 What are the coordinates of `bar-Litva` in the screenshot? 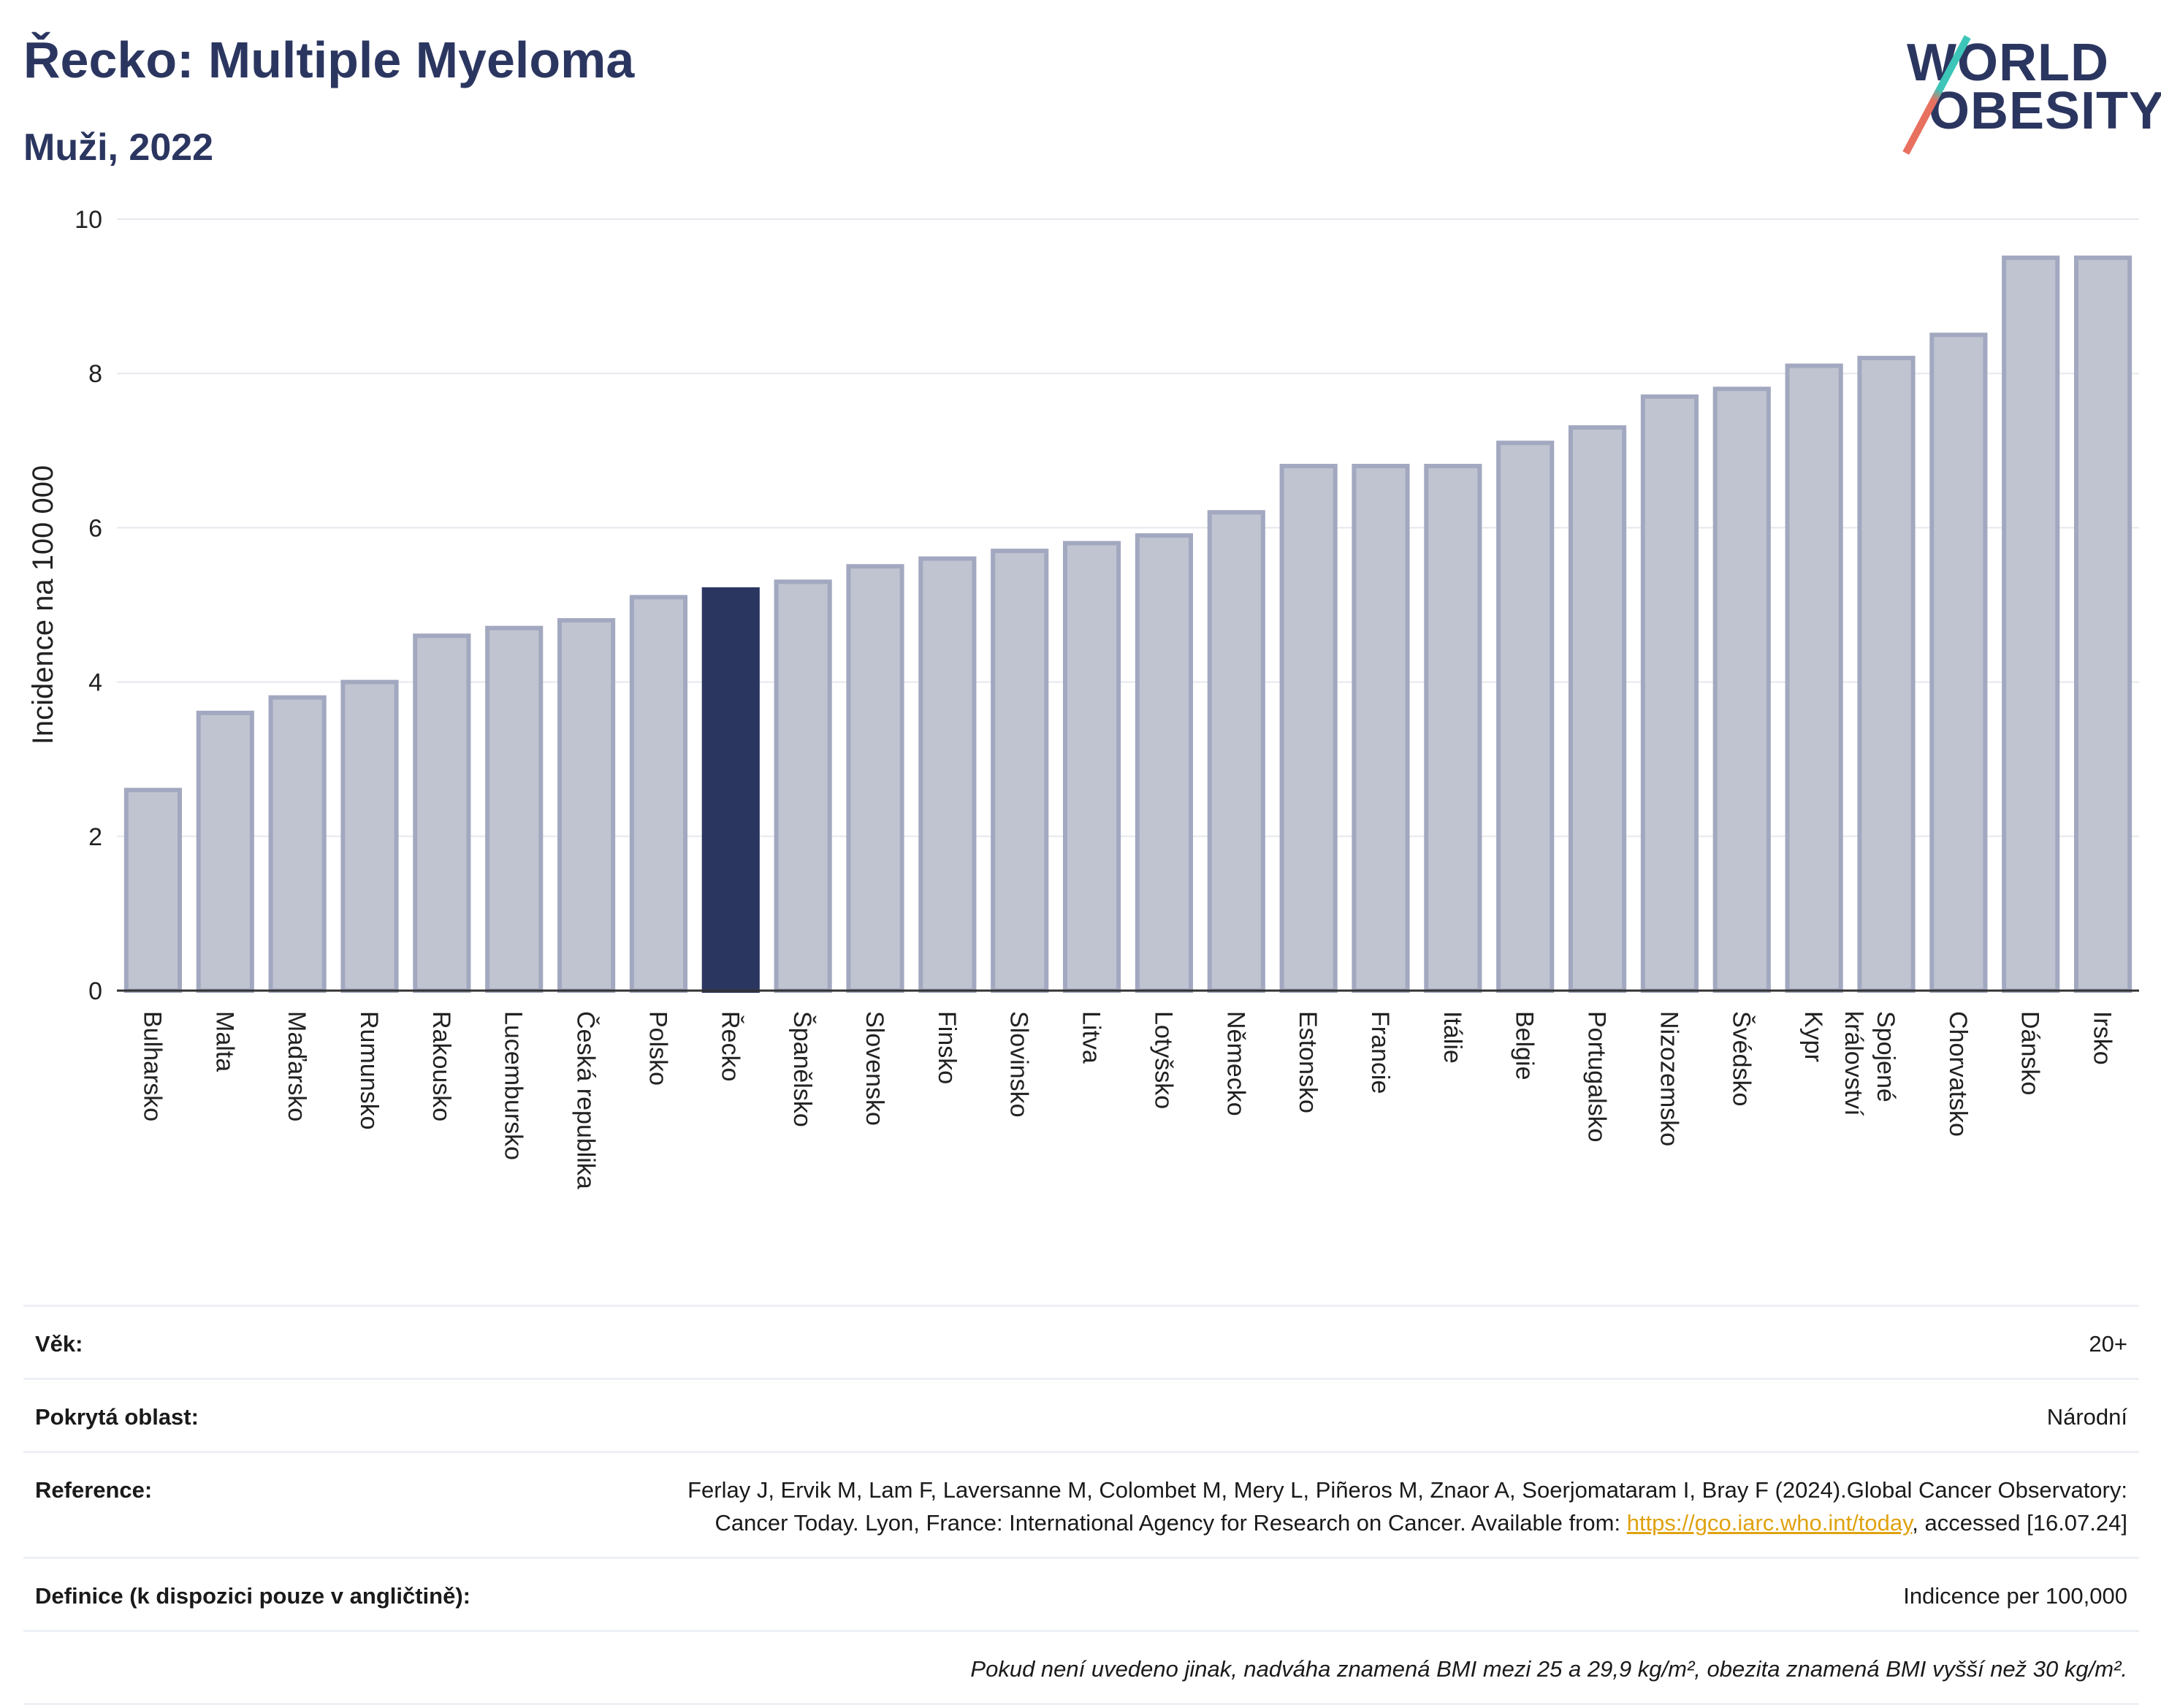 It's located at (1091, 767).